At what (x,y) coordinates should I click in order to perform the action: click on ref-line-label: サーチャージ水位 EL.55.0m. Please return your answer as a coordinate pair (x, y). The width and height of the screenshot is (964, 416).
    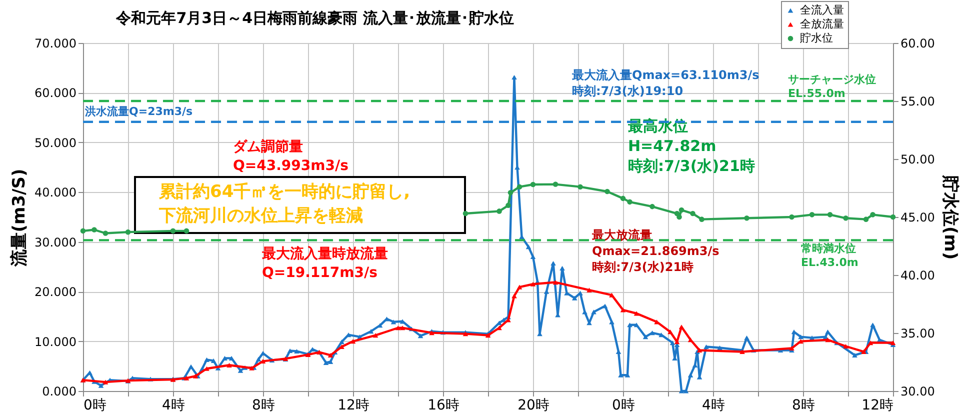
    Looking at the image, I should click on (832, 86).